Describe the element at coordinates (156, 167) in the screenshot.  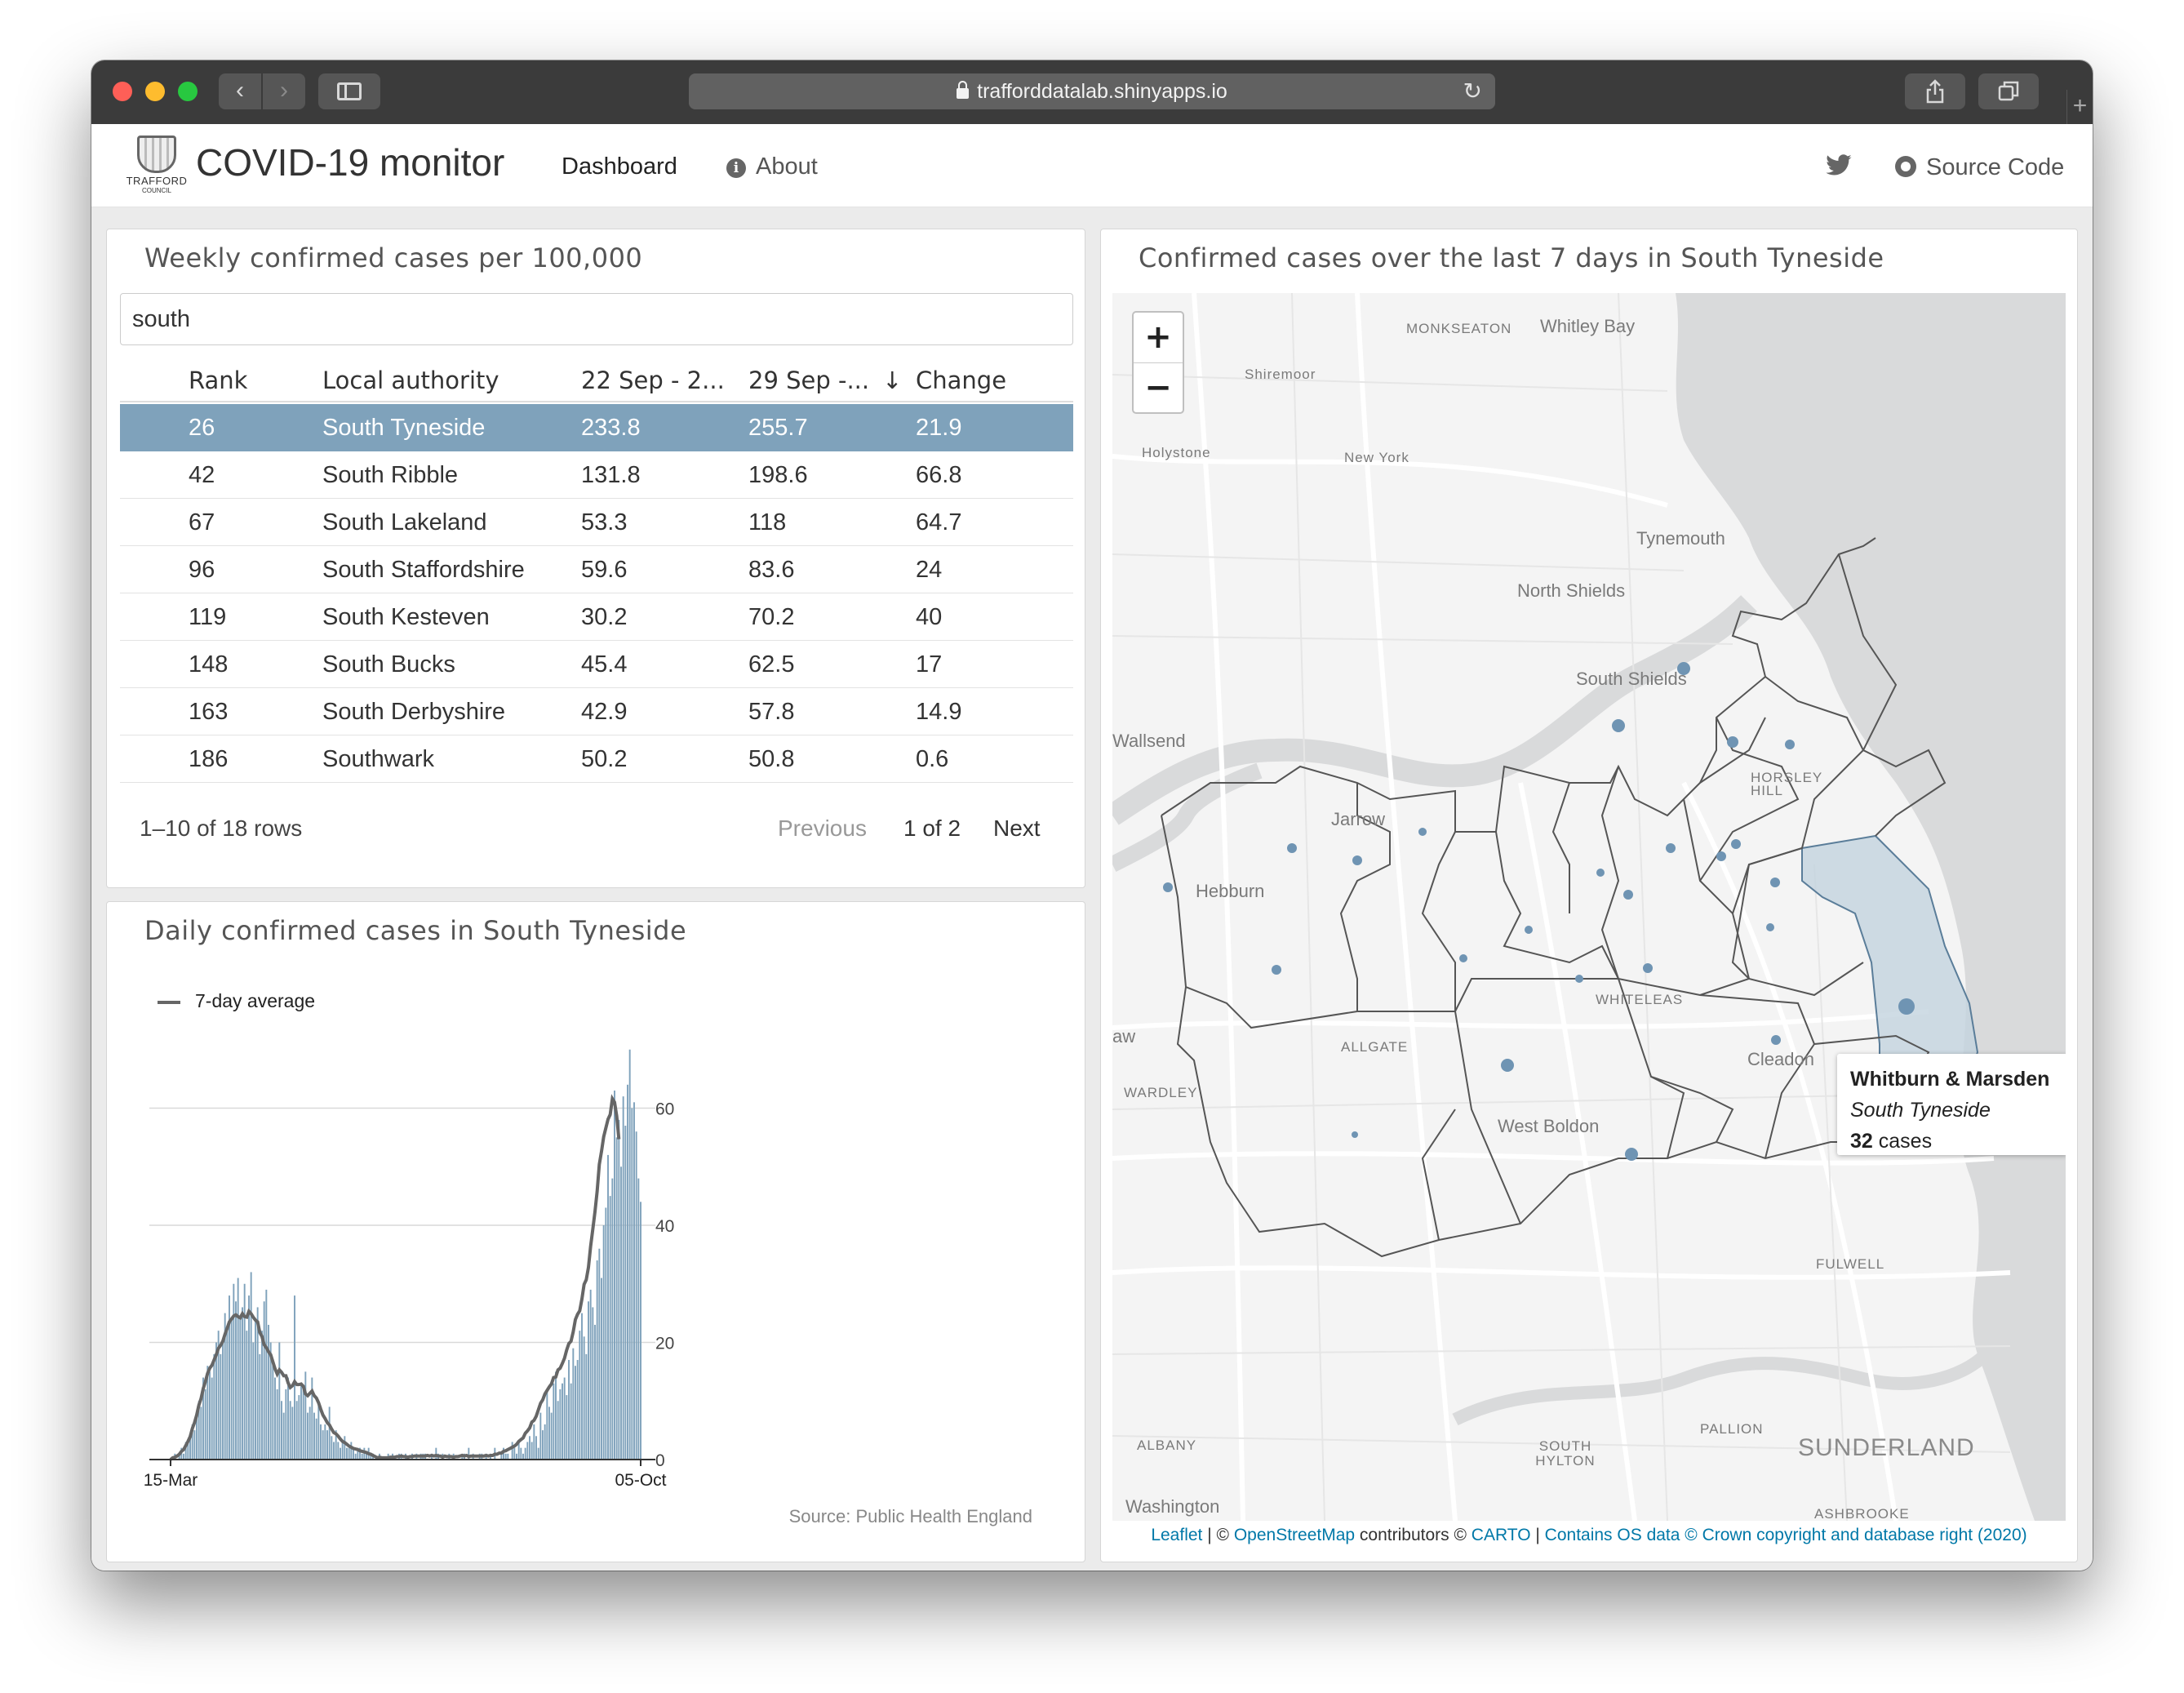
I see `trafford-council-logo: TRAFFORD COUNCIL` at that location.